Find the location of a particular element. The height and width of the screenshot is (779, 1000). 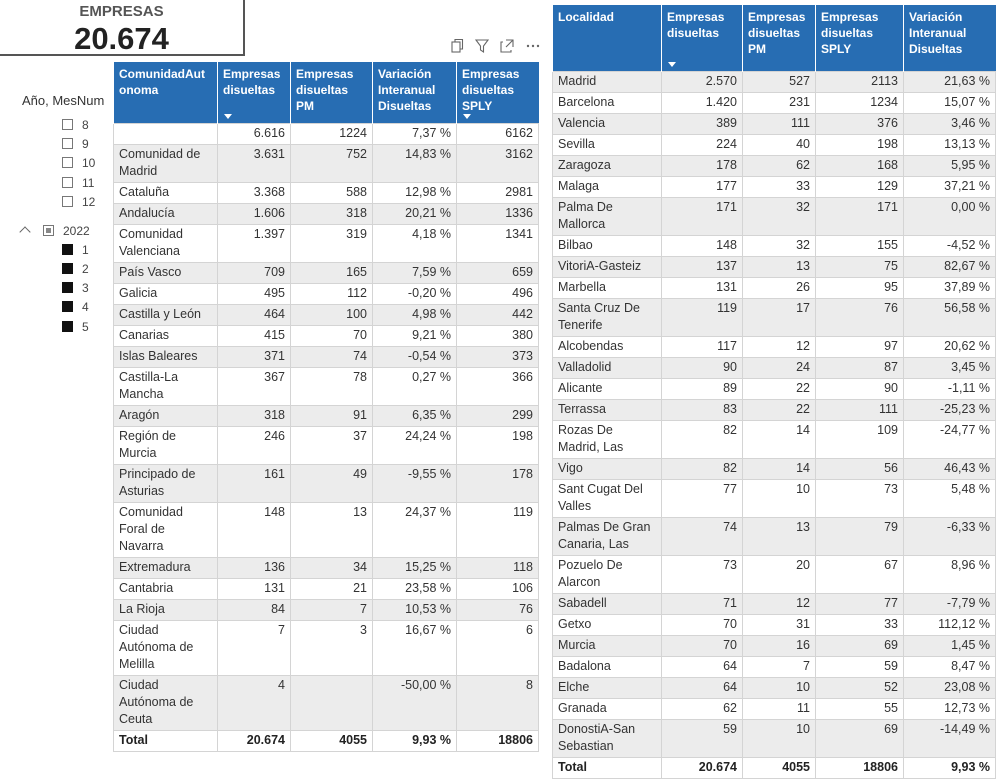

value-cell: 62 is located at coordinates (779, 165).